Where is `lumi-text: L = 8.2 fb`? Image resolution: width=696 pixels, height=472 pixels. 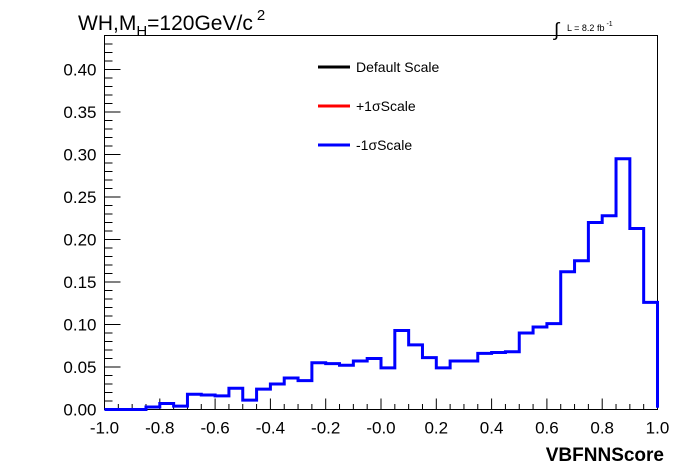 lumi-text: L = 8.2 fb is located at coordinates (585, 28).